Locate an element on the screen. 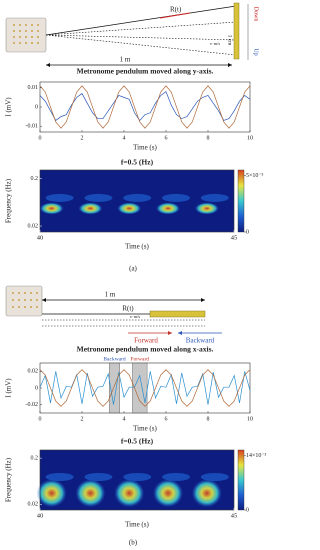  chart-title: Metronome pendulum moved along x-axis. is located at coordinates (145, 349).